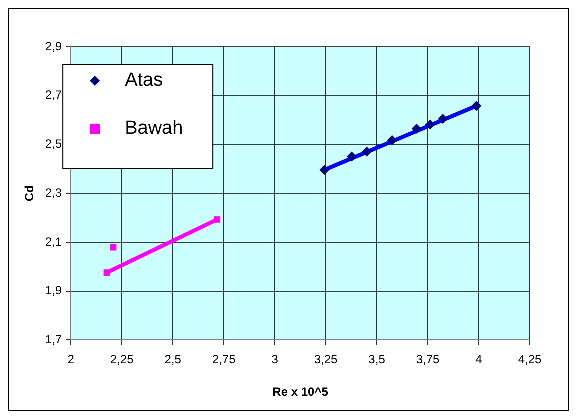  I want to click on x-tick-label: 2, so click(71, 359).